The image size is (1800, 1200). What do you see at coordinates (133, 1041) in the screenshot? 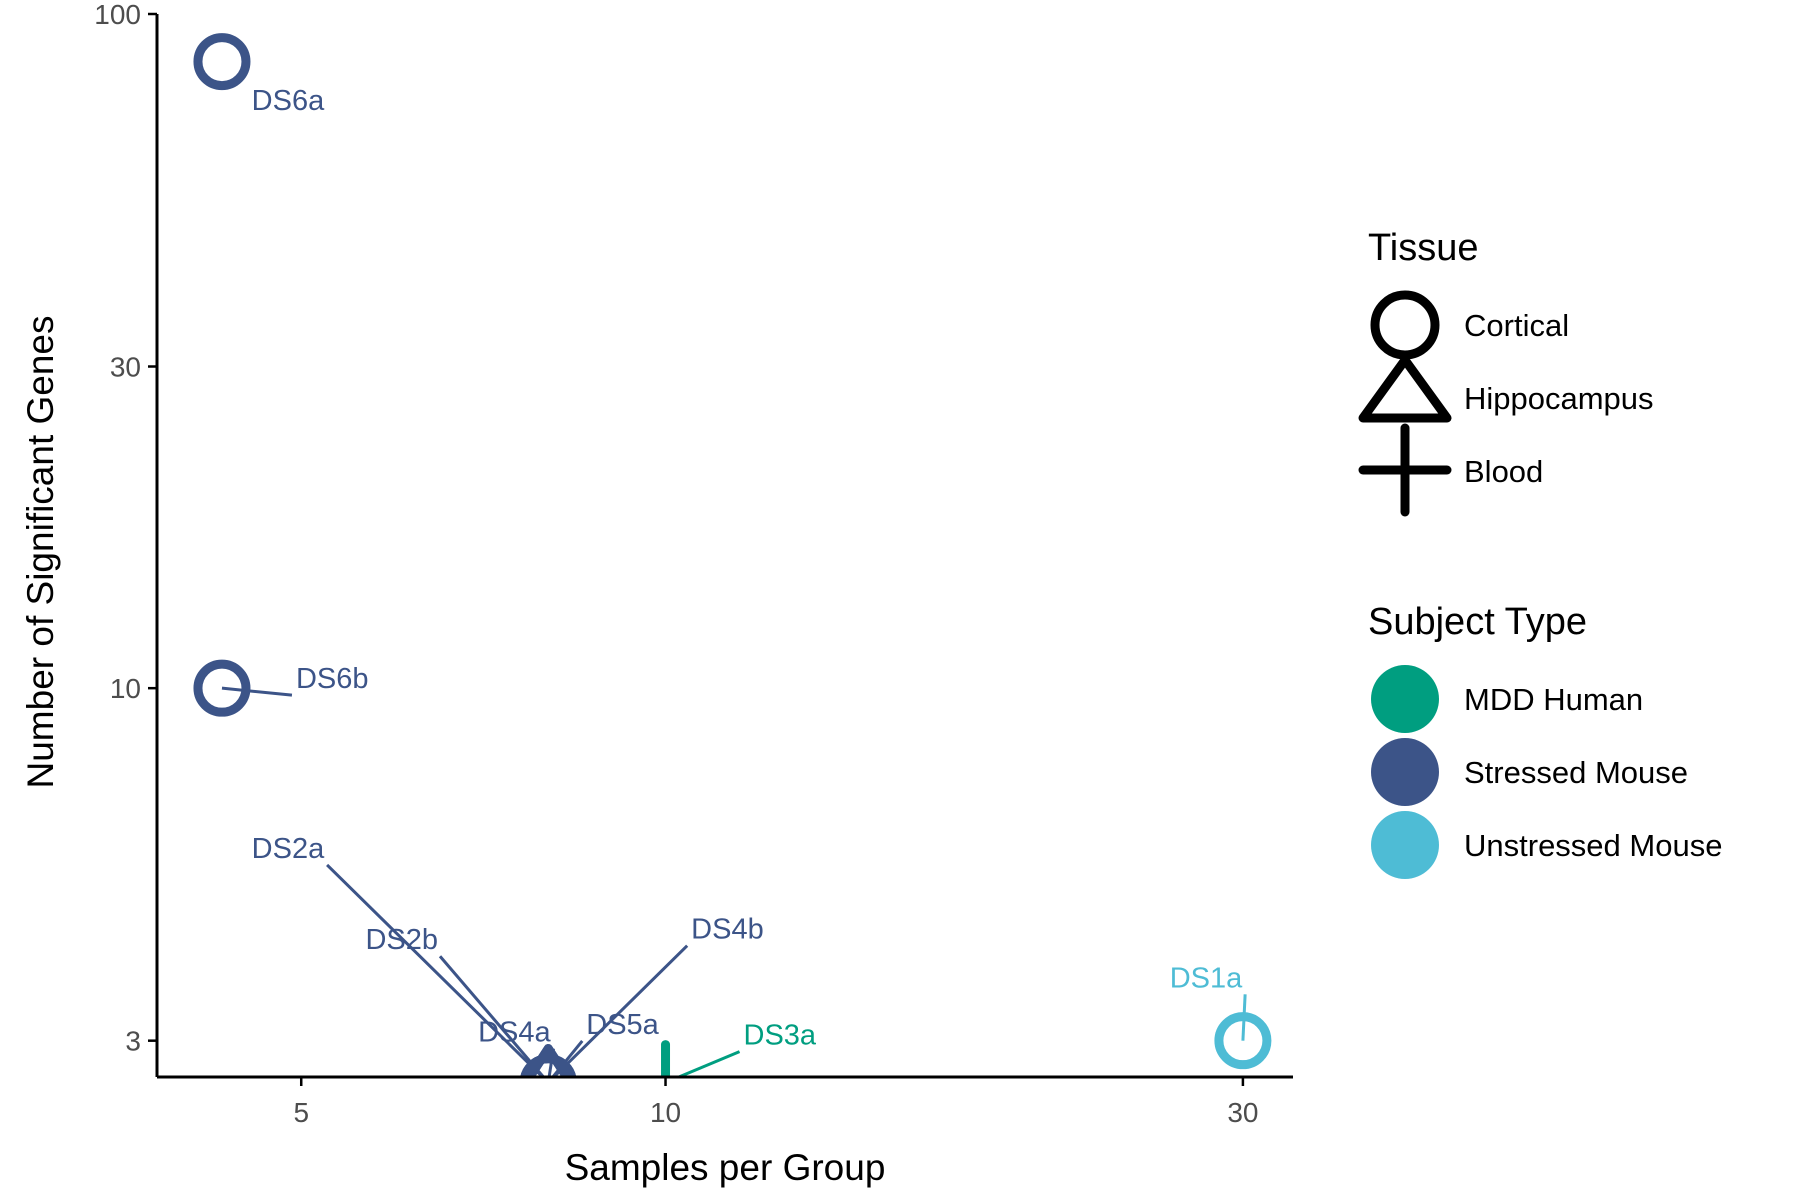
I see `y-tick-label-3: 3` at bounding box center [133, 1041].